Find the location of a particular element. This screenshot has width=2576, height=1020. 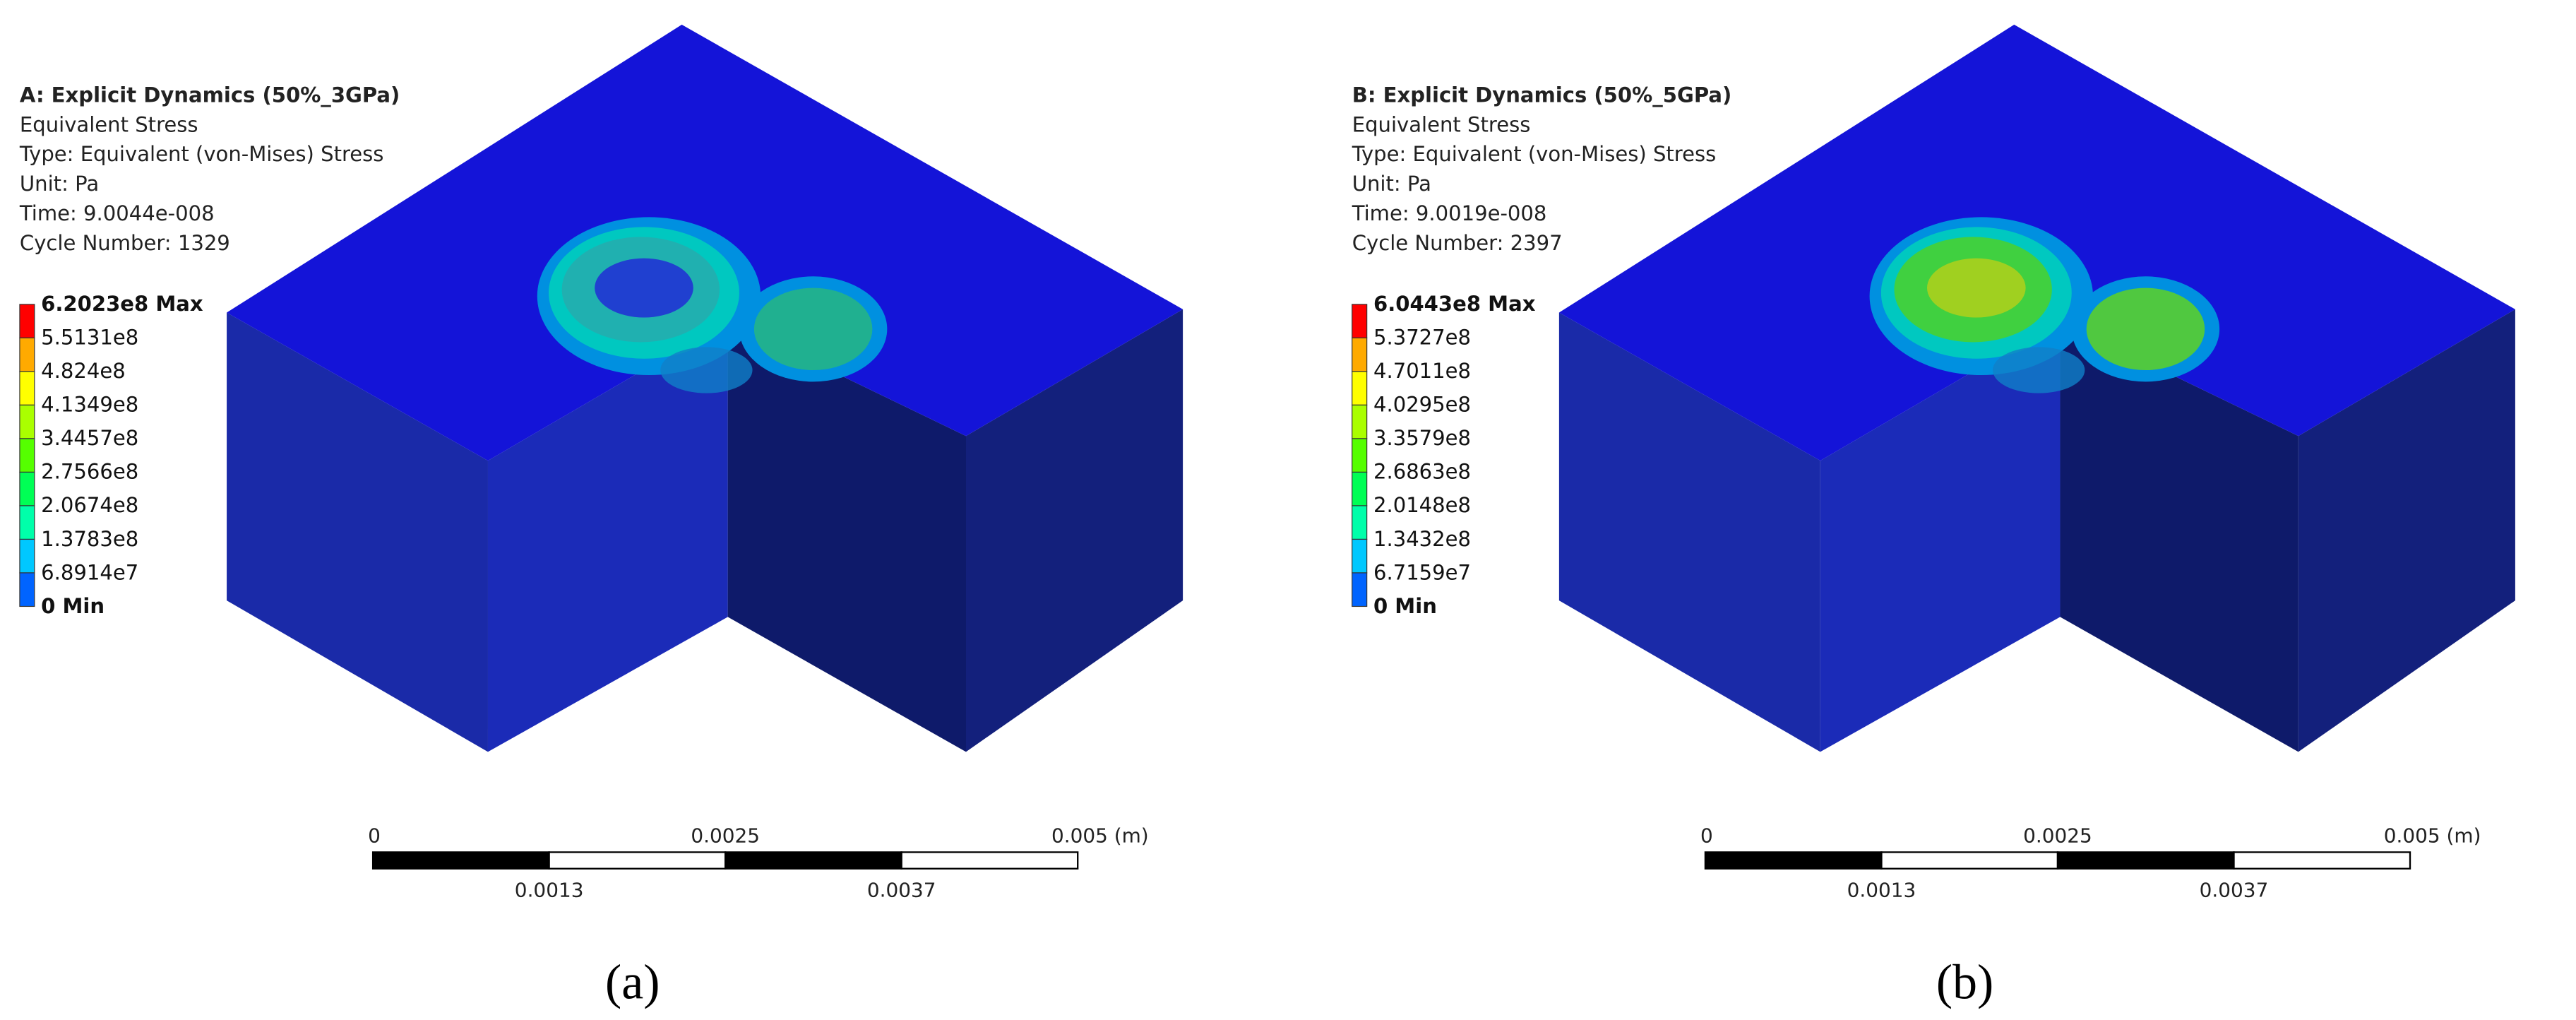

header-line: Cycle Number: 2397 is located at coordinates (1457, 243).